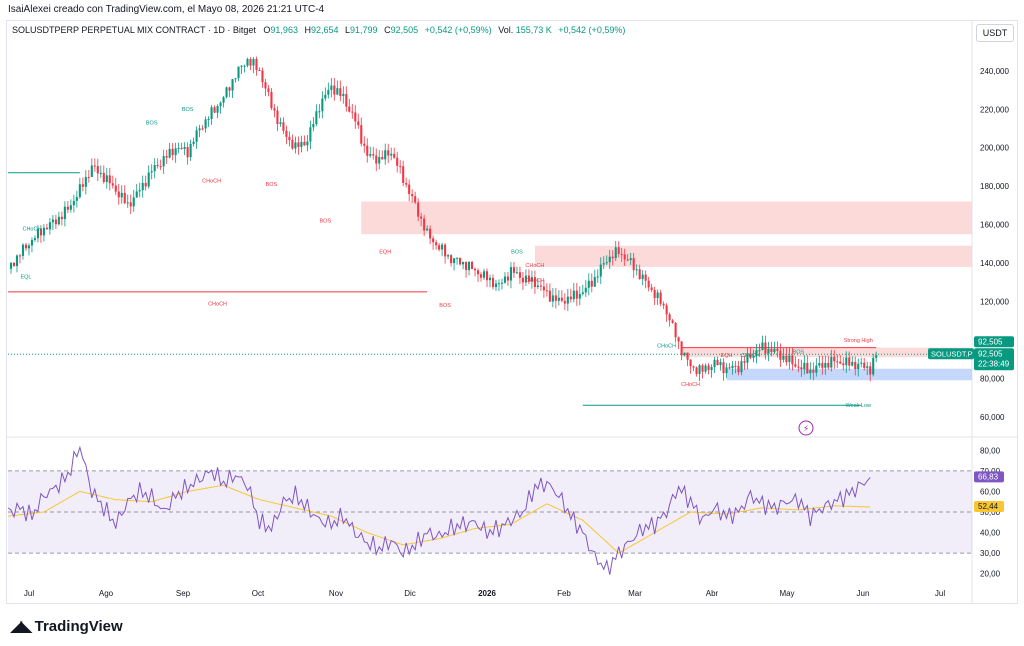  I want to click on time-tick-label: Abr, so click(712, 593).